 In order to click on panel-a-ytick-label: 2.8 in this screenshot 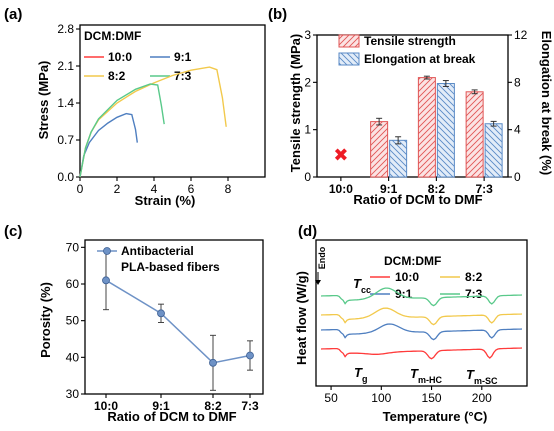, I will do `click(65, 29)`.